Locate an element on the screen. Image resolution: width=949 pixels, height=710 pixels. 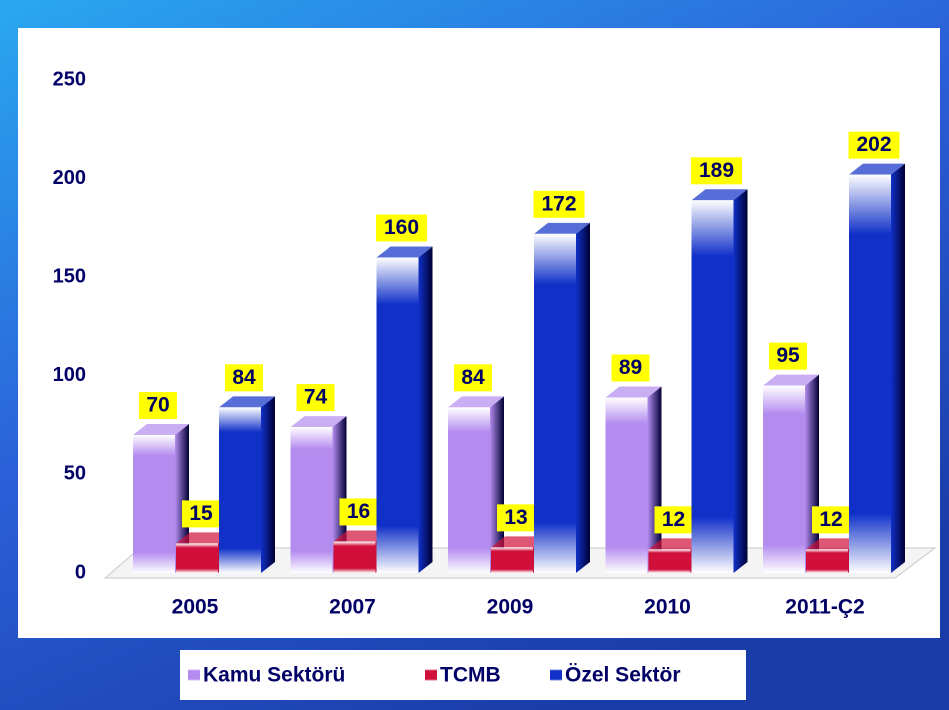
value-label: 172 is located at coordinates (558, 203).